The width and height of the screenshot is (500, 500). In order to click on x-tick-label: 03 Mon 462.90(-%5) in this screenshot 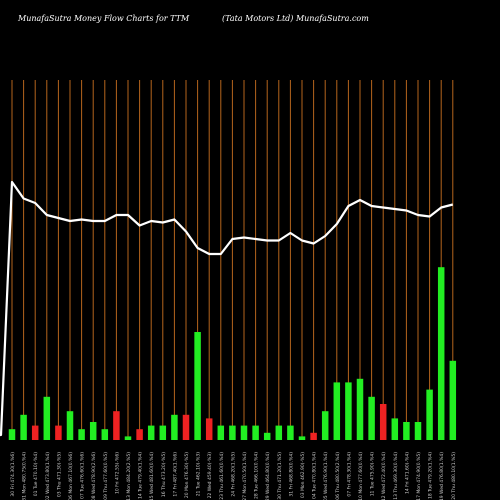, I will do `click(303, 475)`.